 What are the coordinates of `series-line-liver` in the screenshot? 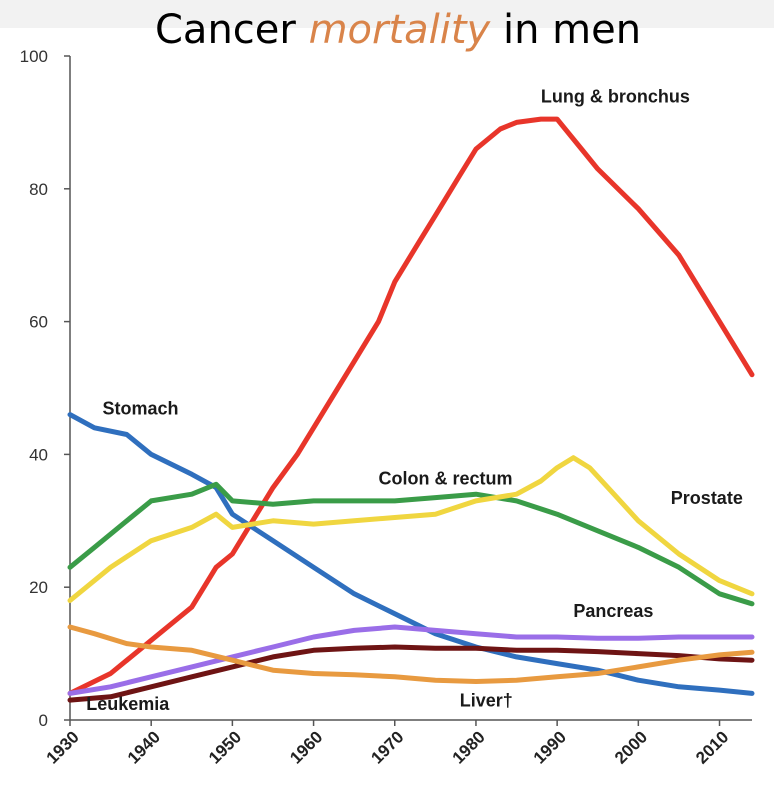 It's located at (411, 654).